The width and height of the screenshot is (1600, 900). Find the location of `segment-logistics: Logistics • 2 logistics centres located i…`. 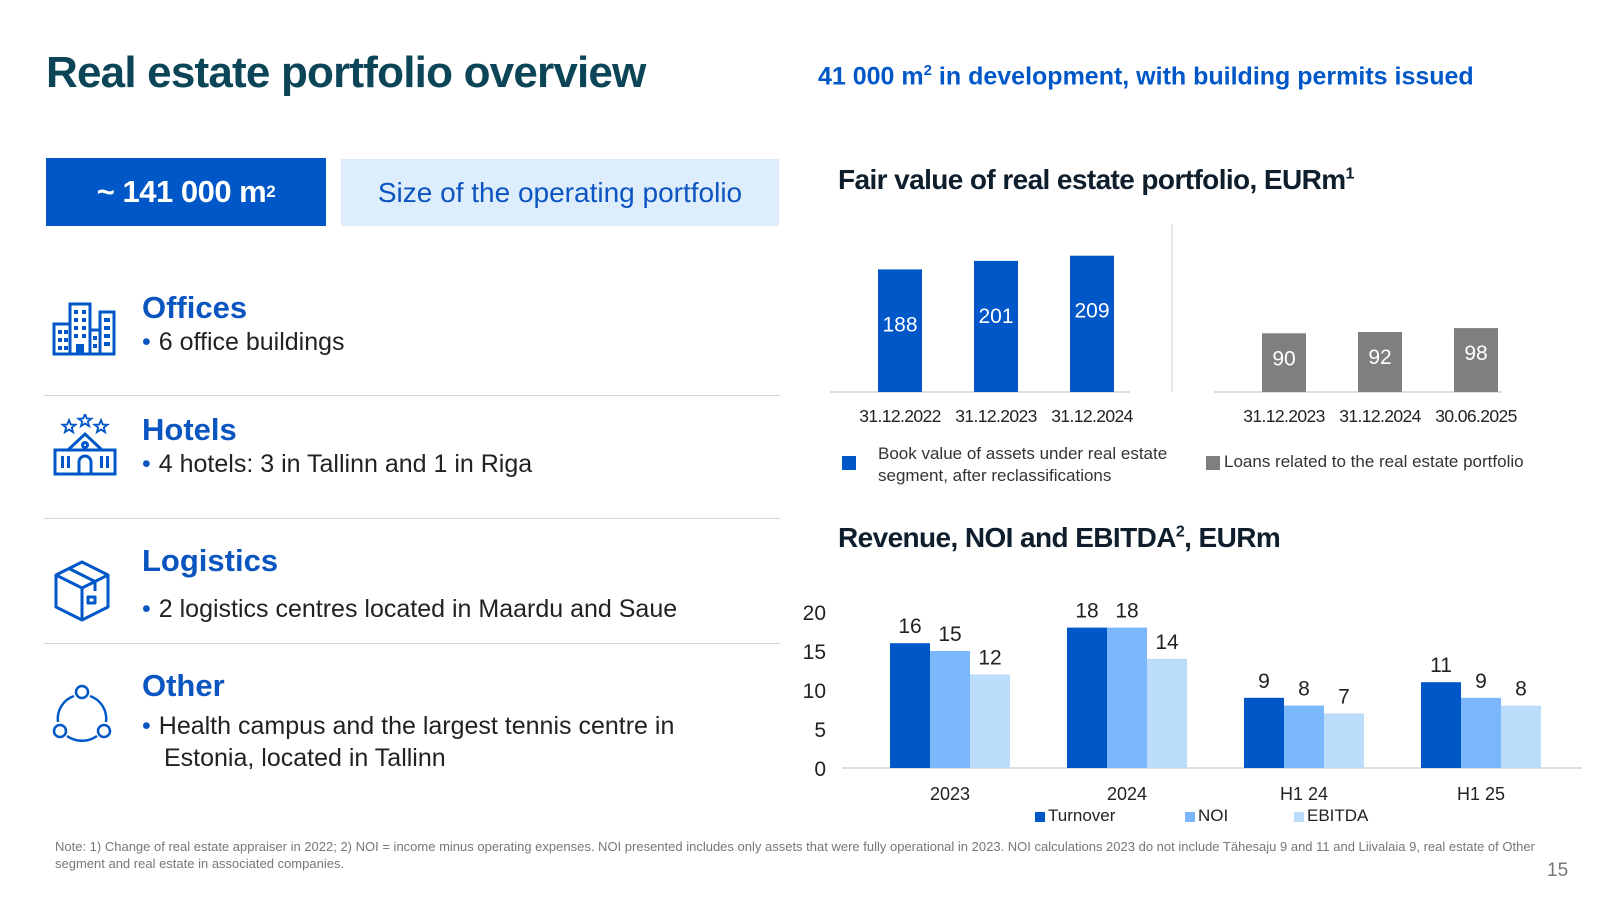

segment-logistics: Logistics • 2 logistics centres located i… is located at coordinates (412, 588).